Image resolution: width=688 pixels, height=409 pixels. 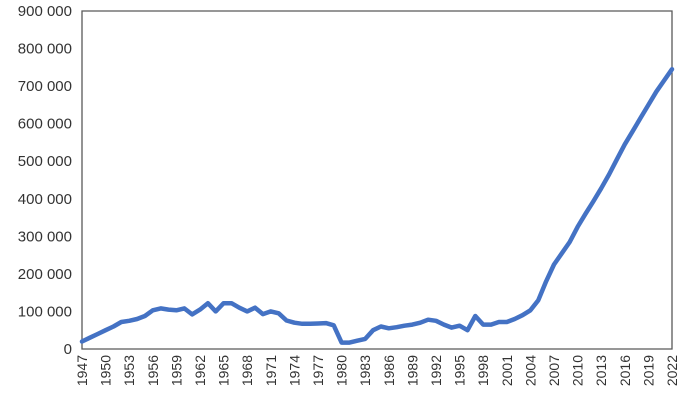 What do you see at coordinates (45, 124) in the screenshot?
I see `y-tick-label: 600 000` at bounding box center [45, 124].